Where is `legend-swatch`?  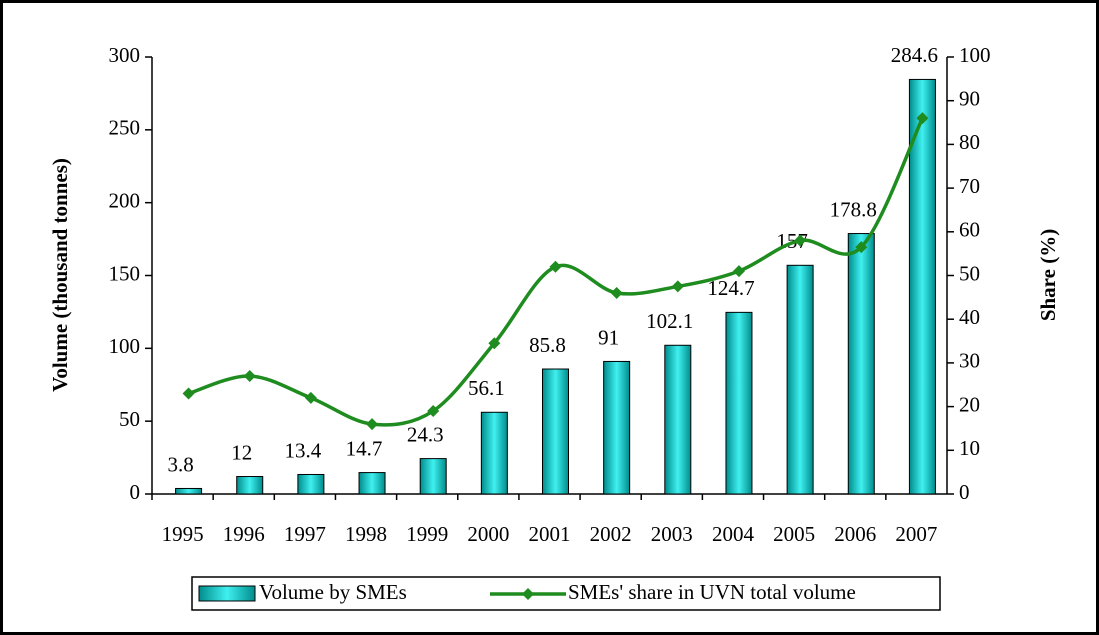
legend-swatch is located at coordinates (227, 593).